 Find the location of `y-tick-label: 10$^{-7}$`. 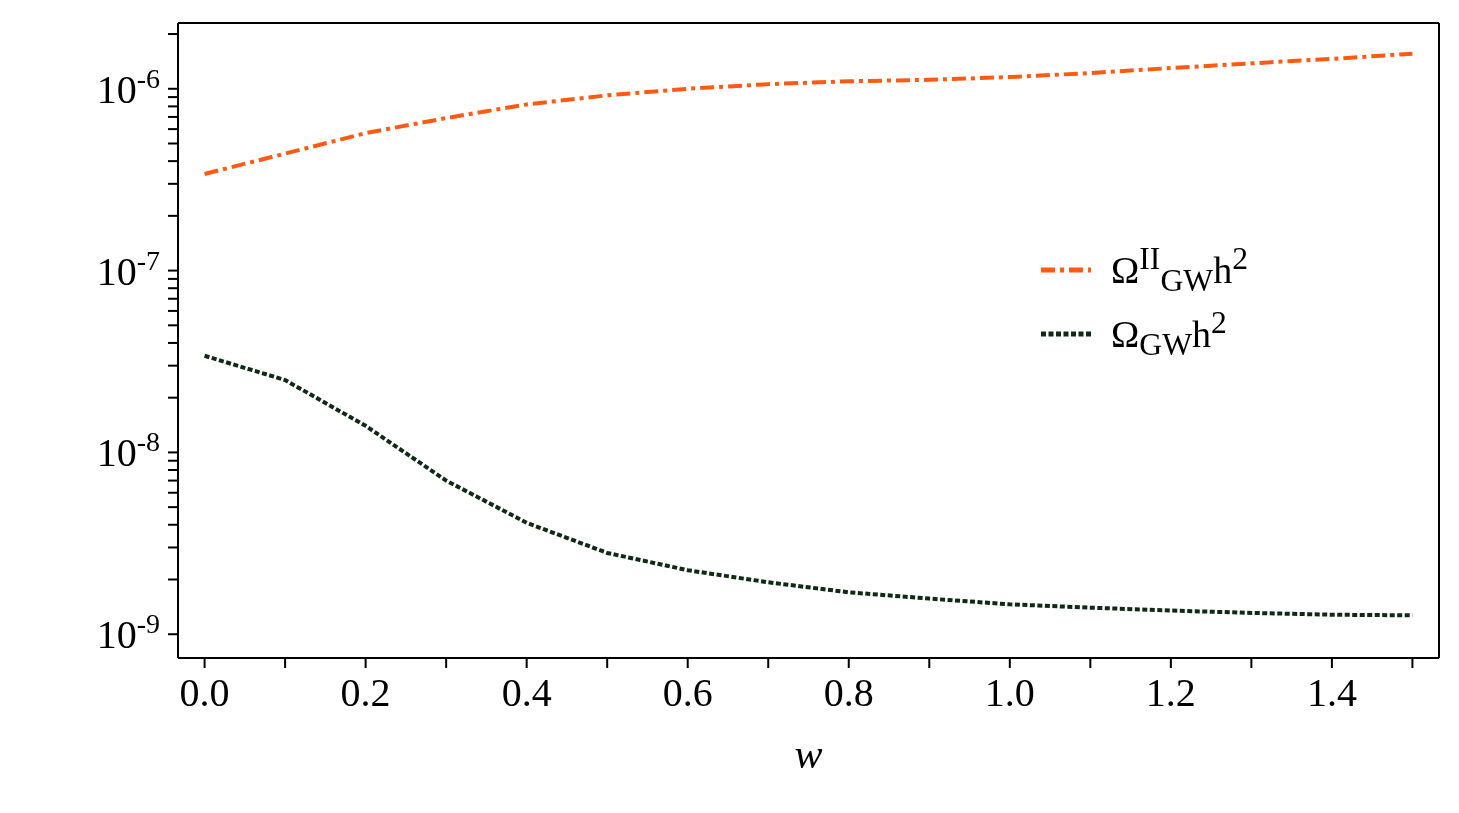

y-tick-label: 10$^{-7}$ is located at coordinates (128, 269).